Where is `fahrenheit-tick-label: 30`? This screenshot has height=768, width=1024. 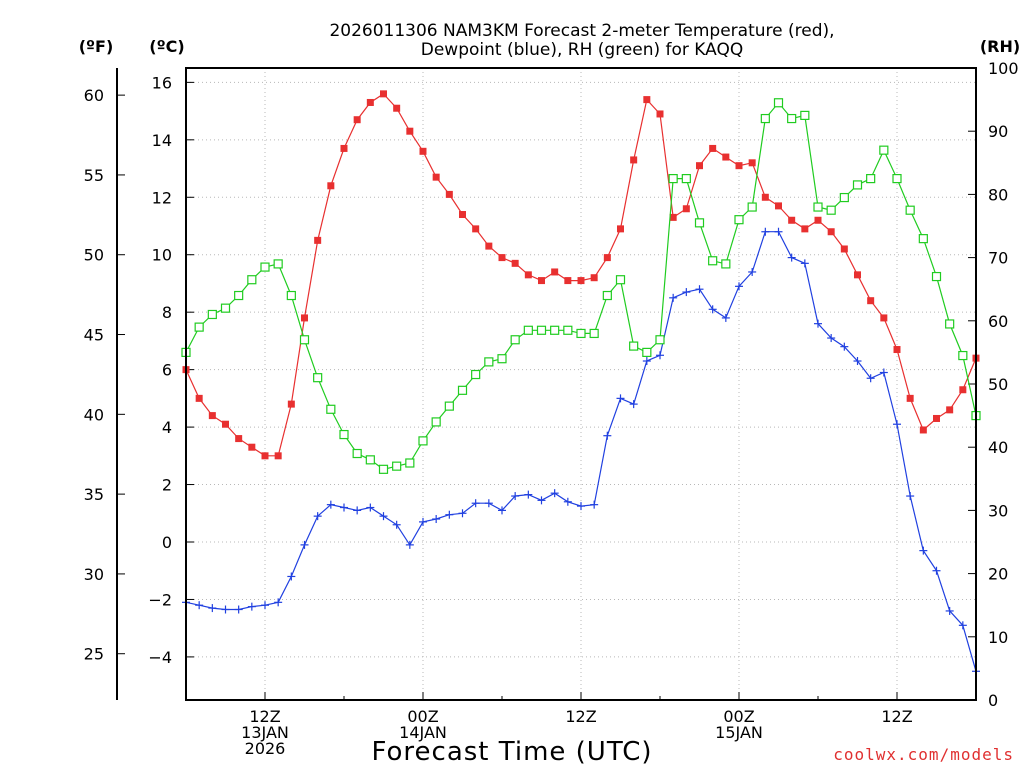
fahrenheit-tick-label: 30 is located at coordinates (94, 574).